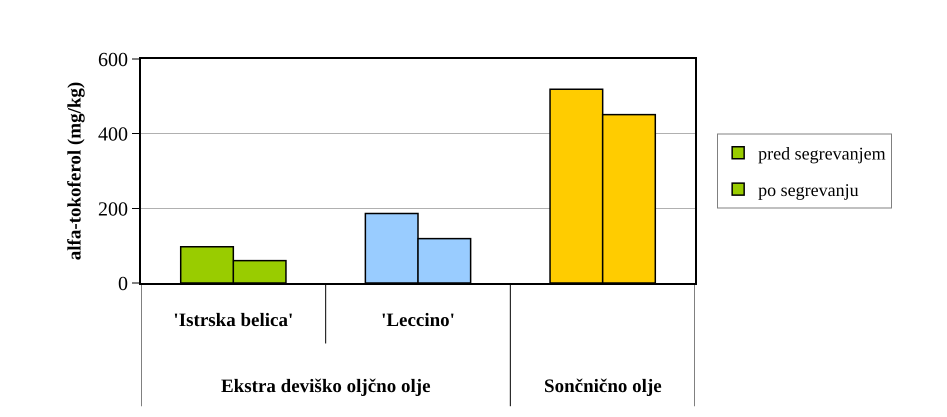 This screenshot has width=947, height=417. What do you see at coordinates (123, 284) in the screenshot?
I see `y-tick-label: 0` at bounding box center [123, 284].